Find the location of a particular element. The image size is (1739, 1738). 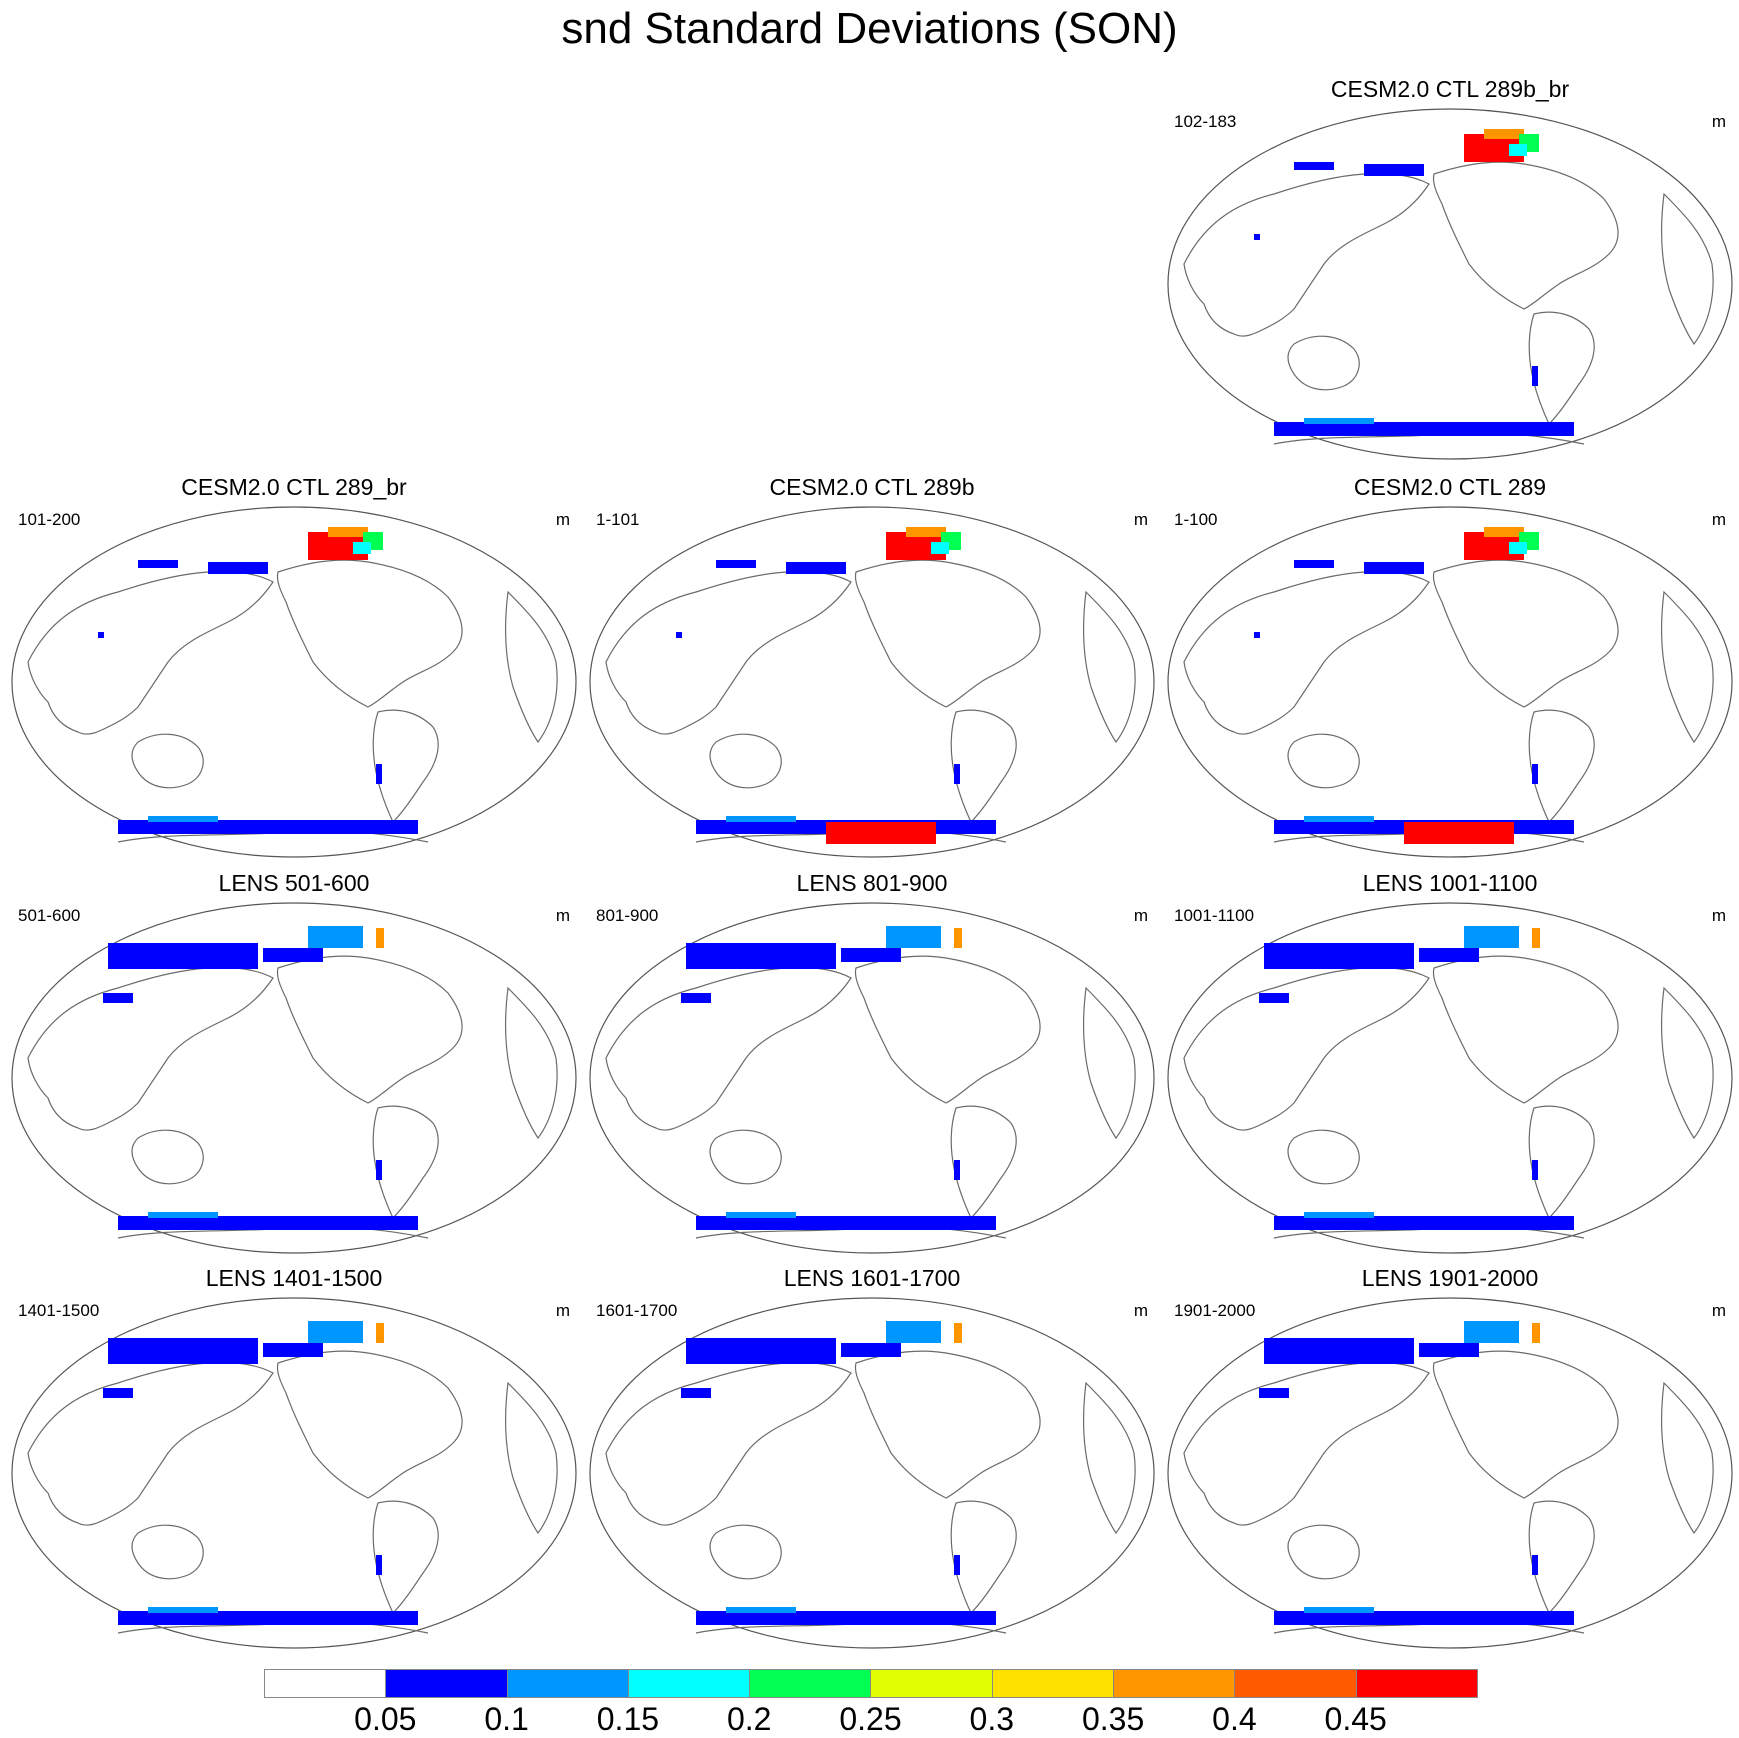

map-panel-p-1401-1500: LENS 1401-1500 1401-1500 m is located at coordinates (294, 1459).